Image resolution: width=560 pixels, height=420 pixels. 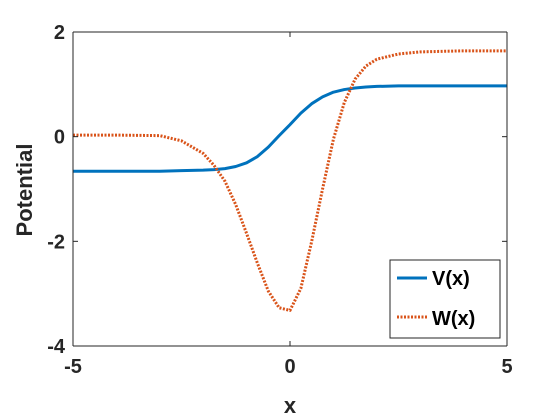 What do you see at coordinates (59, 33) in the screenshot?
I see `y-tick-label: 2` at bounding box center [59, 33].